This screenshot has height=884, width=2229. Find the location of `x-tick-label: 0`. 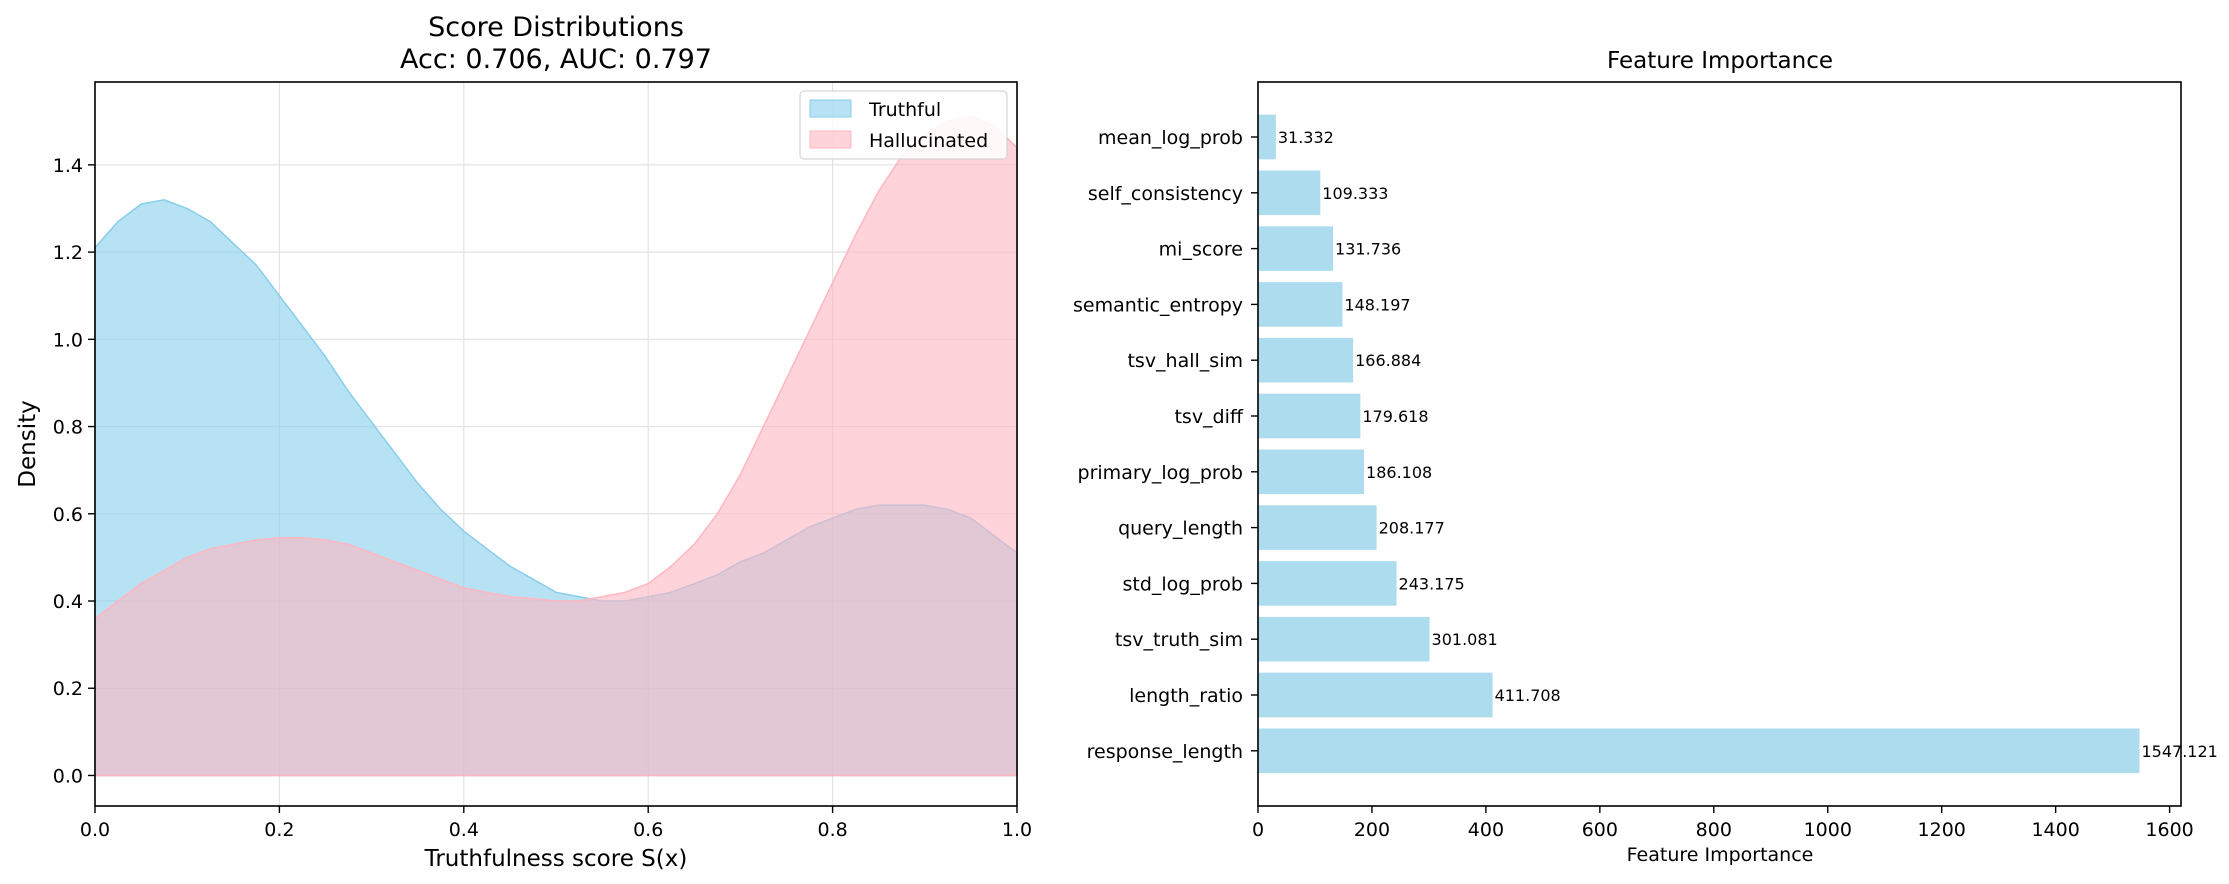

x-tick-label: 0 is located at coordinates (1258, 830).